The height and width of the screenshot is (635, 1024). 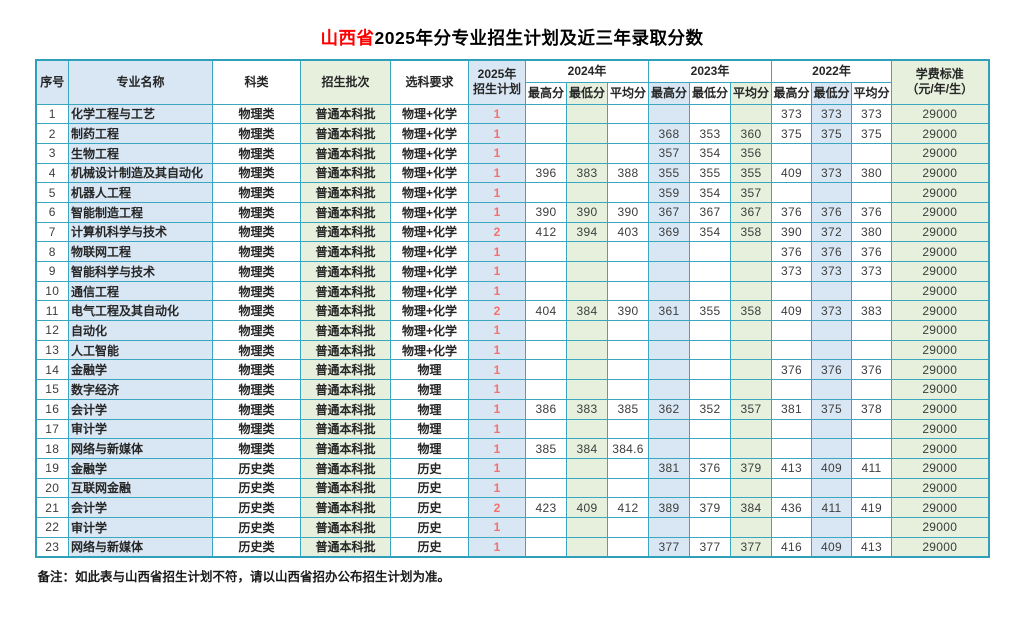 I want to click on cell-major: 智能制造工程, so click(x=140, y=212).